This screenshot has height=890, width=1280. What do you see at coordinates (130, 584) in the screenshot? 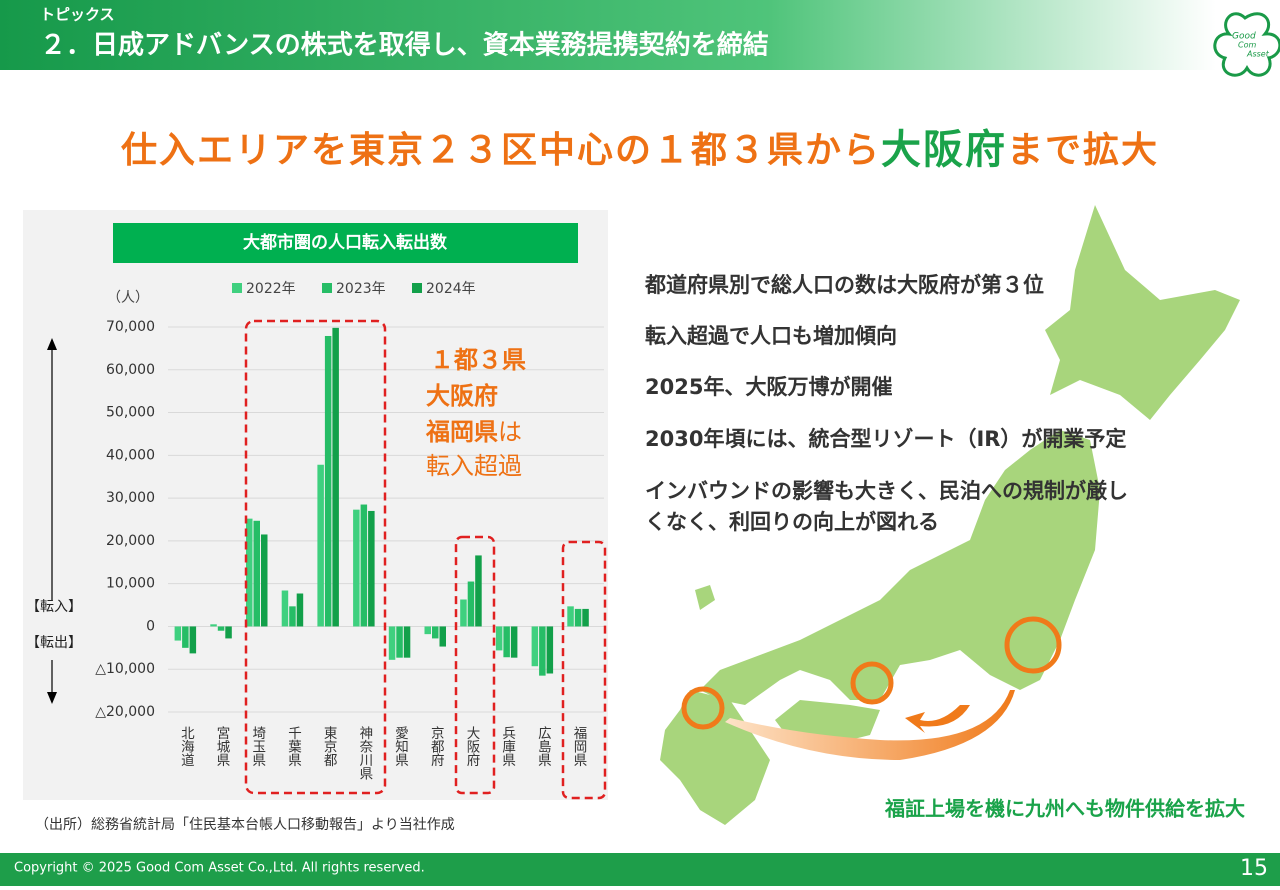
I see `y-tick-label: 10,000` at bounding box center [130, 584].